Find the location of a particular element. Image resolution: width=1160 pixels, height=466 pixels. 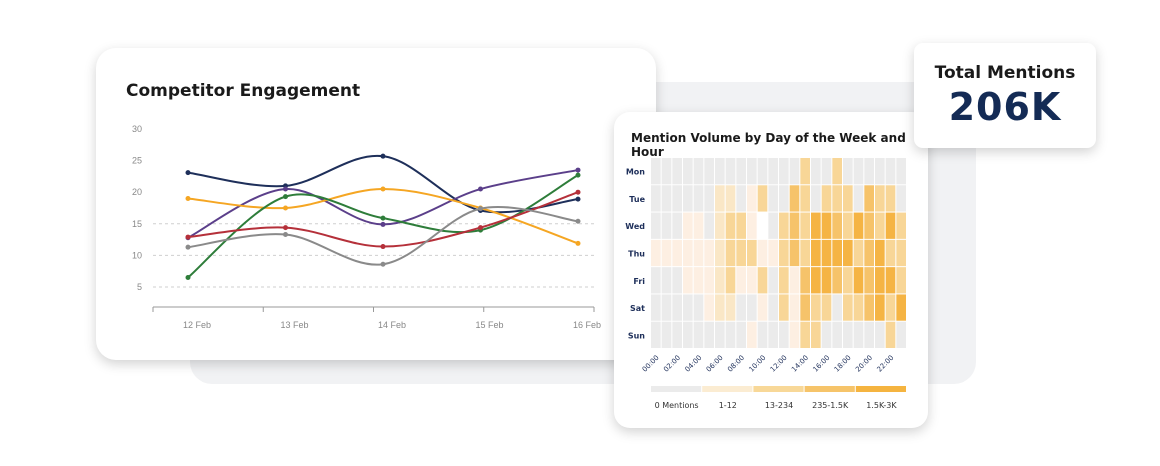

x-tick-label: 15 Feb is located at coordinates (489, 325).